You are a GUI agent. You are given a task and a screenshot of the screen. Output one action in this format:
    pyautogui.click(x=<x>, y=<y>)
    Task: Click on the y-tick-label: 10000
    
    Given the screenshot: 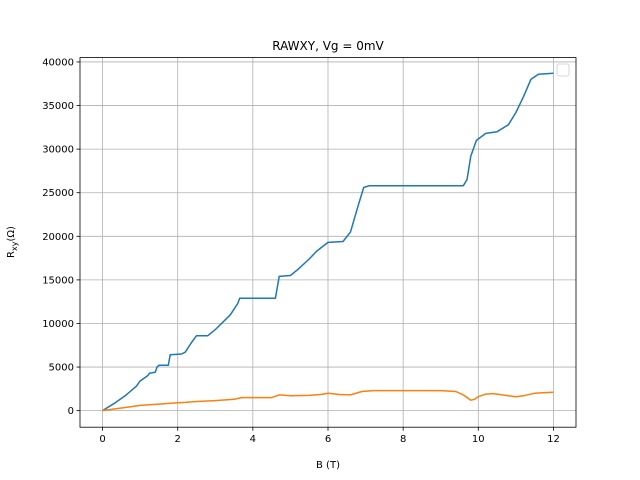 What is the action you would take?
    pyautogui.click(x=58, y=324)
    